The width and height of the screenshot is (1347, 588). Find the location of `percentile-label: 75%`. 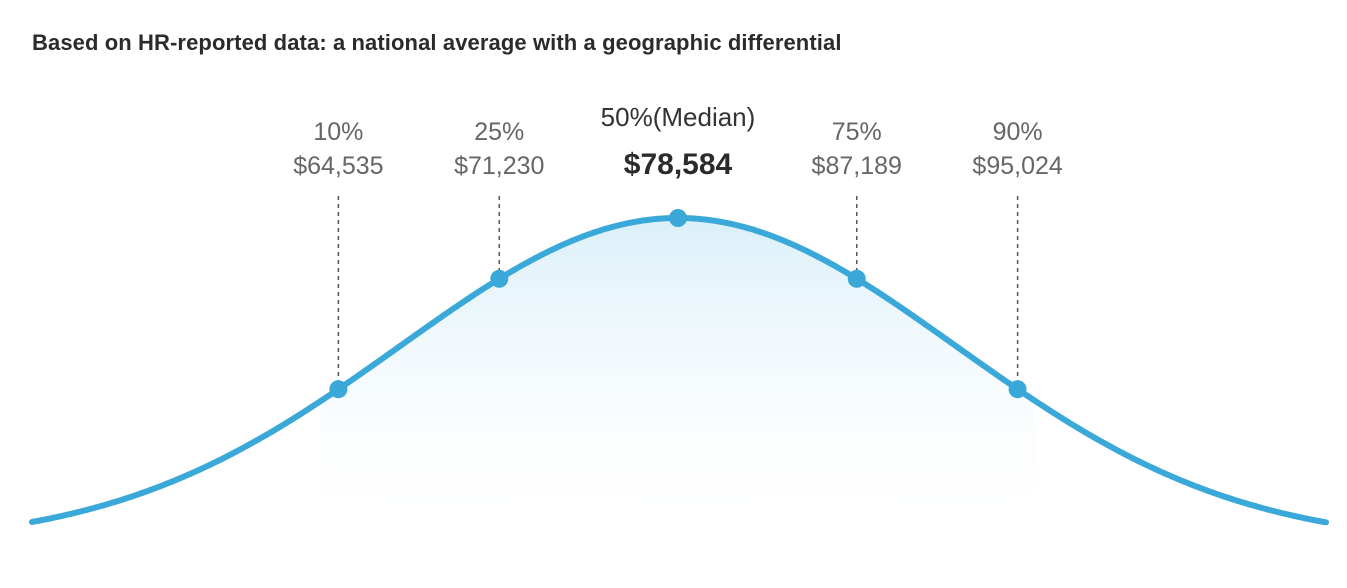

percentile-label: 75% is located at coordinates (857, 132).